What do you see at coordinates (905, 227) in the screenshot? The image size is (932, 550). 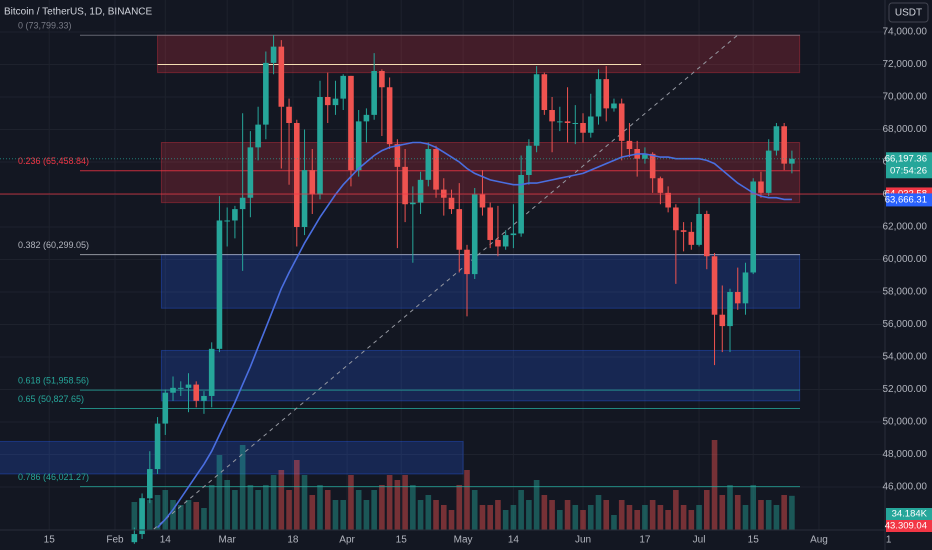 I see `y-tick-label: 62,000.00` at bounding box center [905, 227].